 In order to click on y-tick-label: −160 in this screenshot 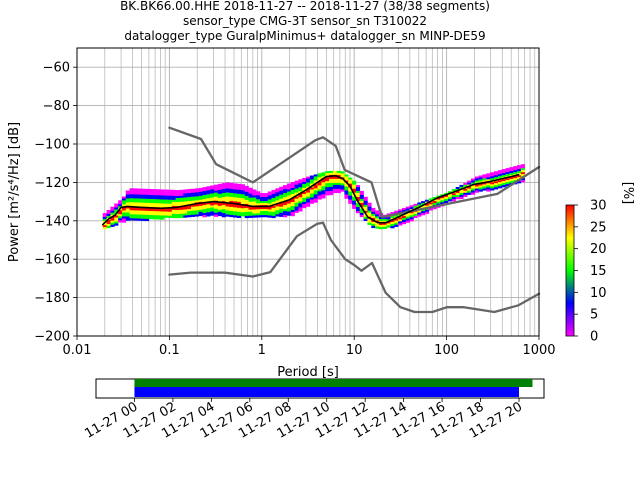, I will do `click(52, 260)`.